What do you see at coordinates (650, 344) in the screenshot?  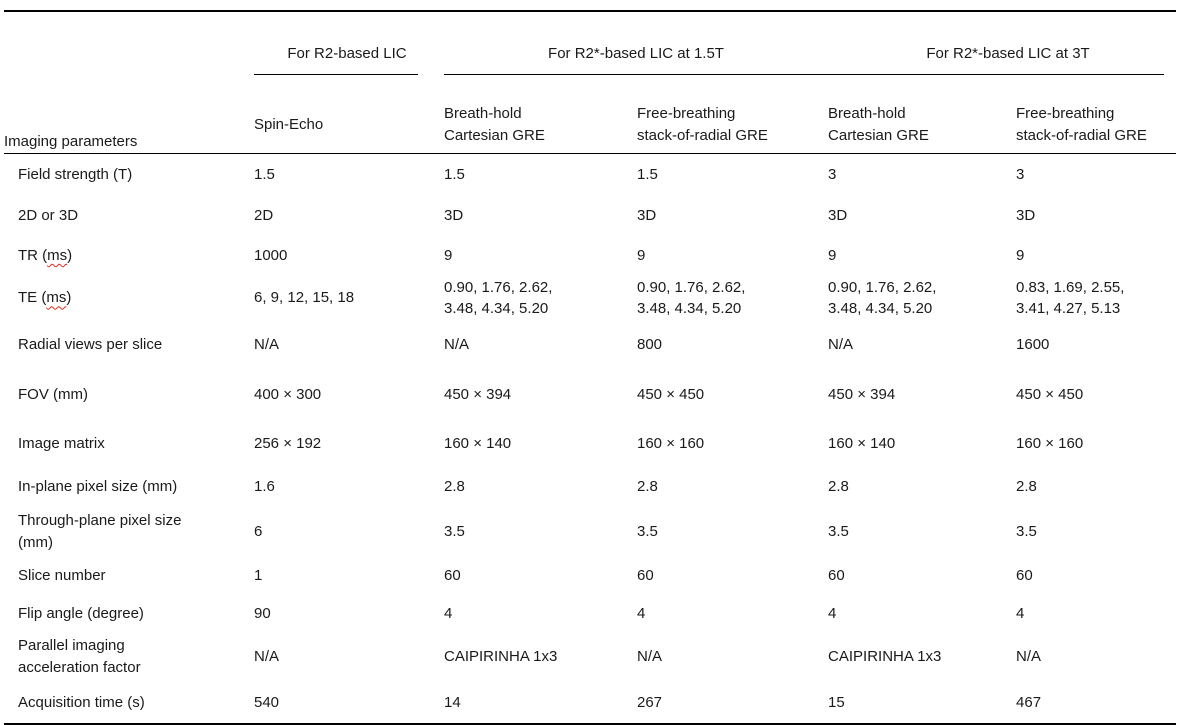 I see `table-cell: 800` at bounding box center [650, 344].